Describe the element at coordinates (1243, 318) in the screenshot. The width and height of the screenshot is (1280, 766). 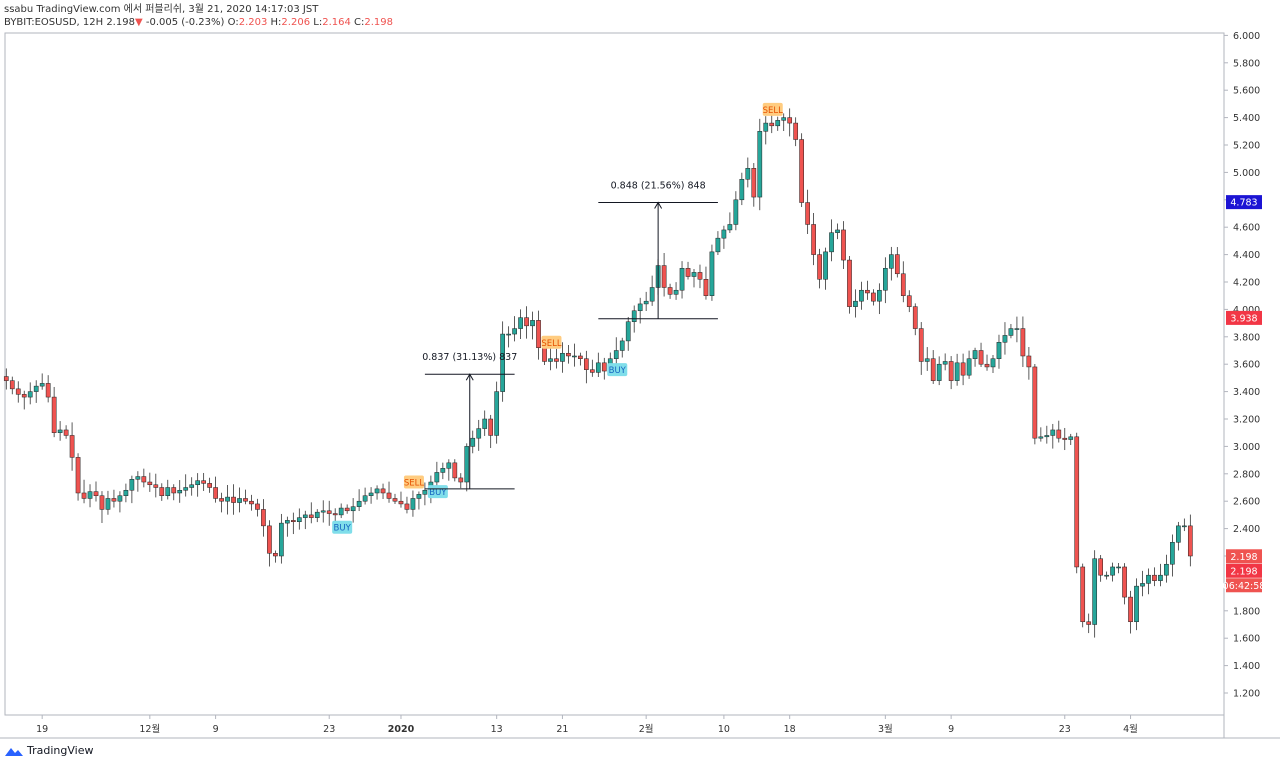
I see `price-axis-badge-label: 3.938` at that location.